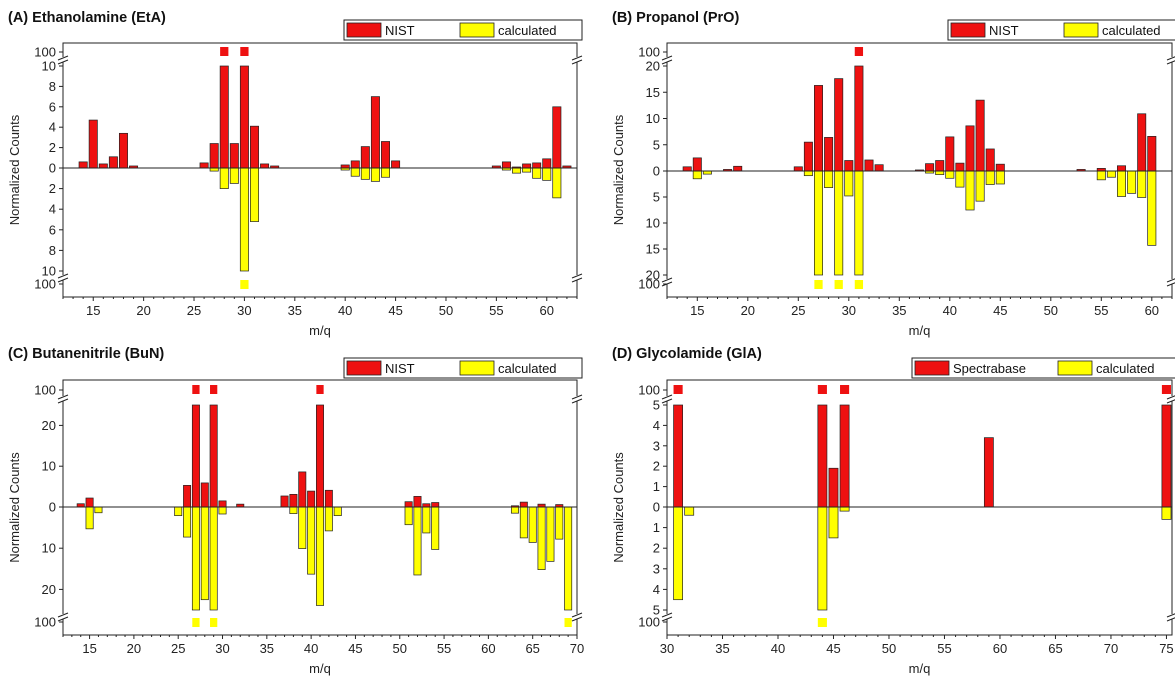 This screenshot has width=1175, height=682. Describe the element at coordinates (656, 197) in the screenshot. I see `y-tick-label: 5` at that location.